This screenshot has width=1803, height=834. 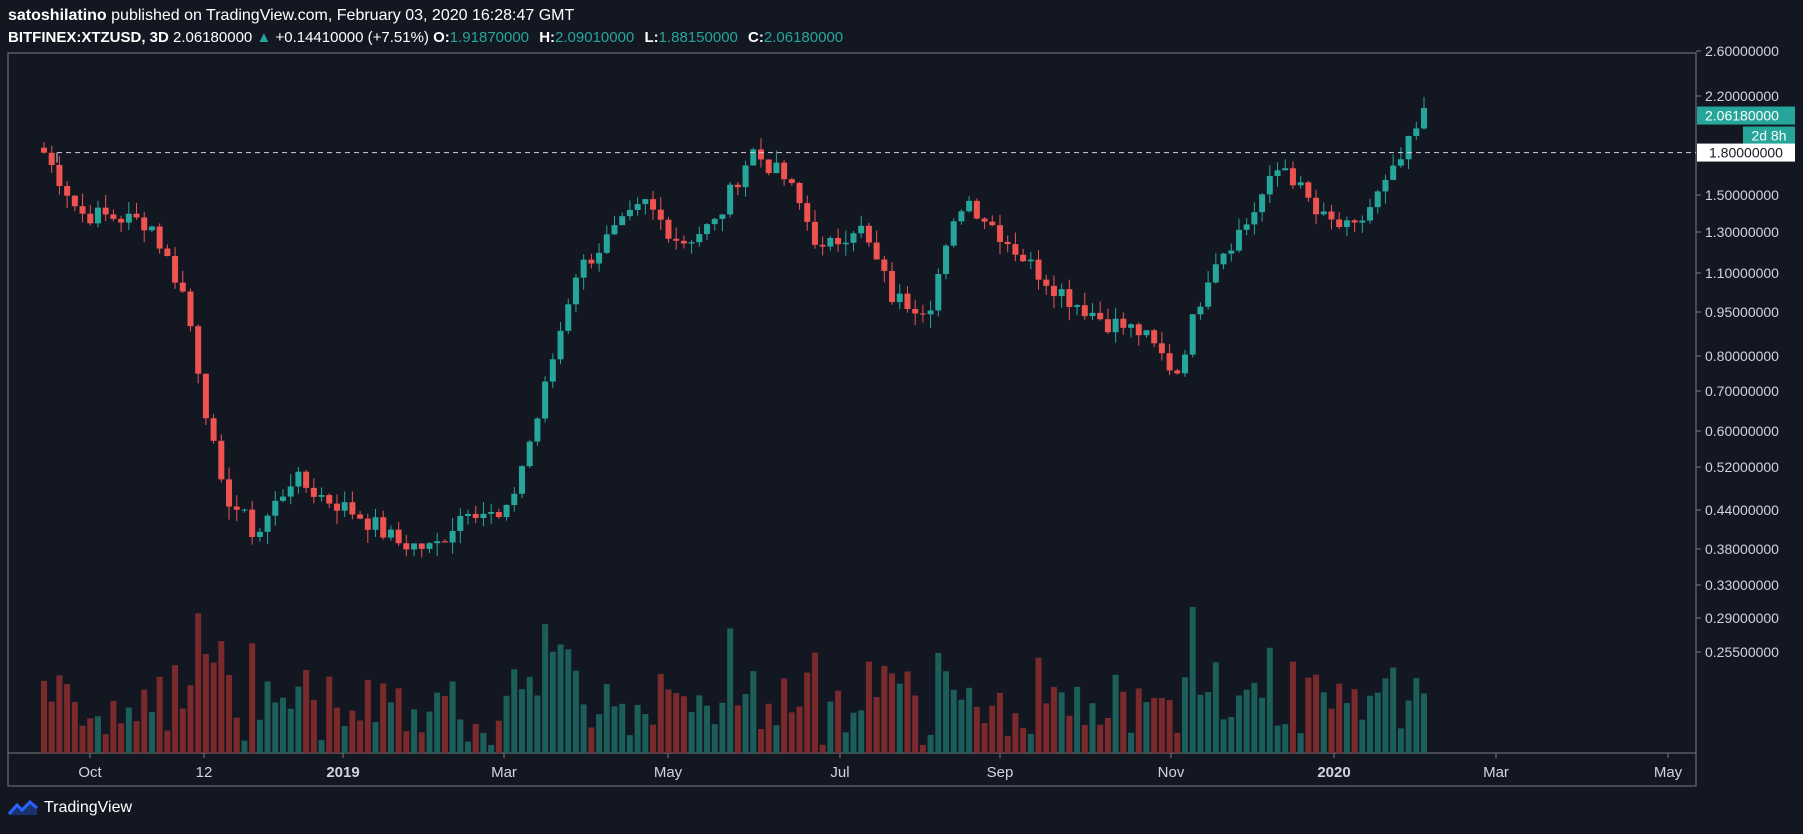 What do you see at coordinates (23, 807) in the screenshot?
I see `tradingview-logo-icon` at bounding box center [23, 807].